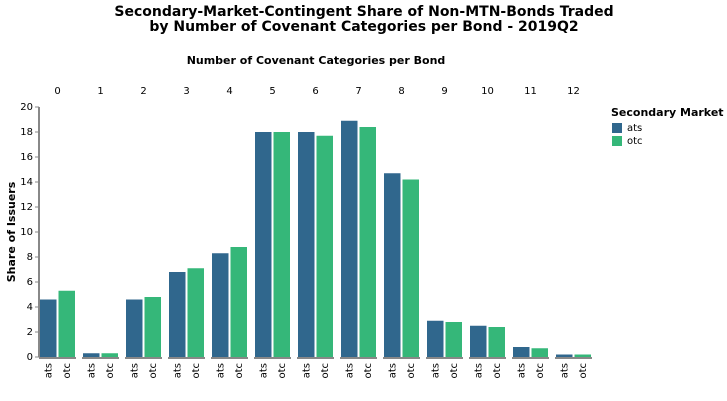  What do you see at coordinates (635, 141) in the screenshot?
I see `legend-label: otc` at bounding box center [635, 141].